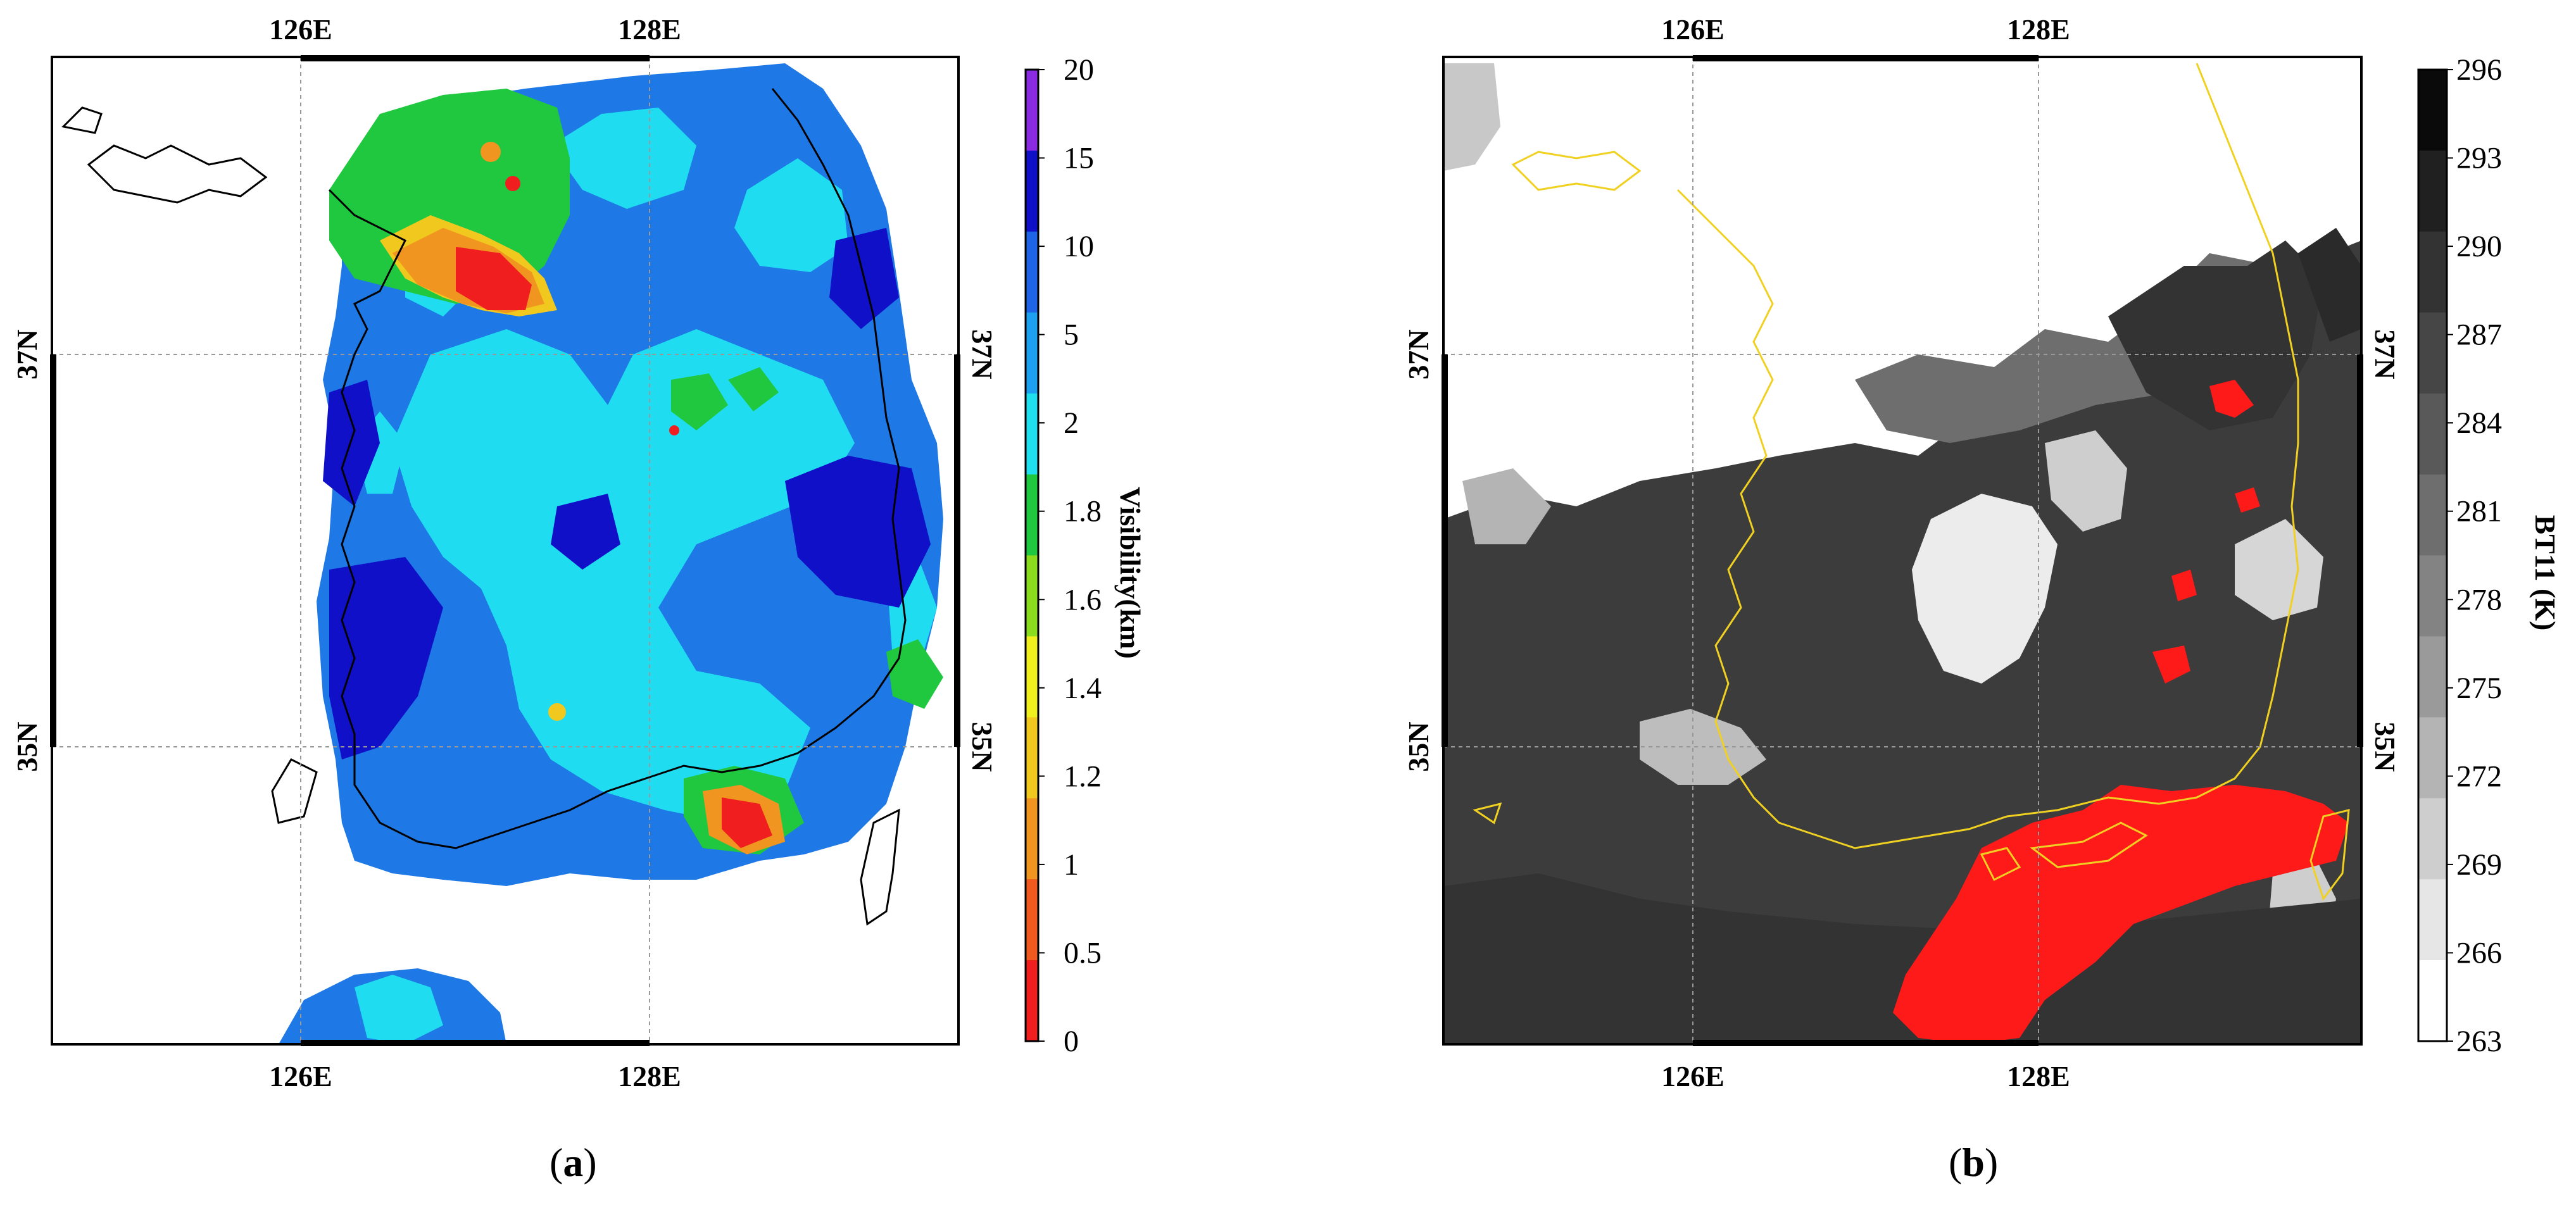 The width and height of the screenshot is (2576, 1212). I want to click on colorbar-tick-label: 0.5, so click(1083, 953).